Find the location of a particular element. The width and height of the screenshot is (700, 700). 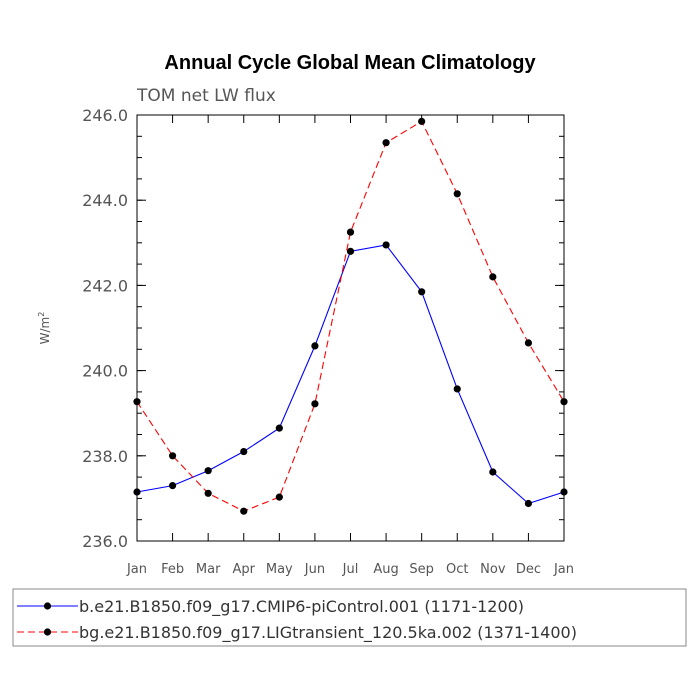

x-tick-label: Feb is located at coordinates (172, 569).